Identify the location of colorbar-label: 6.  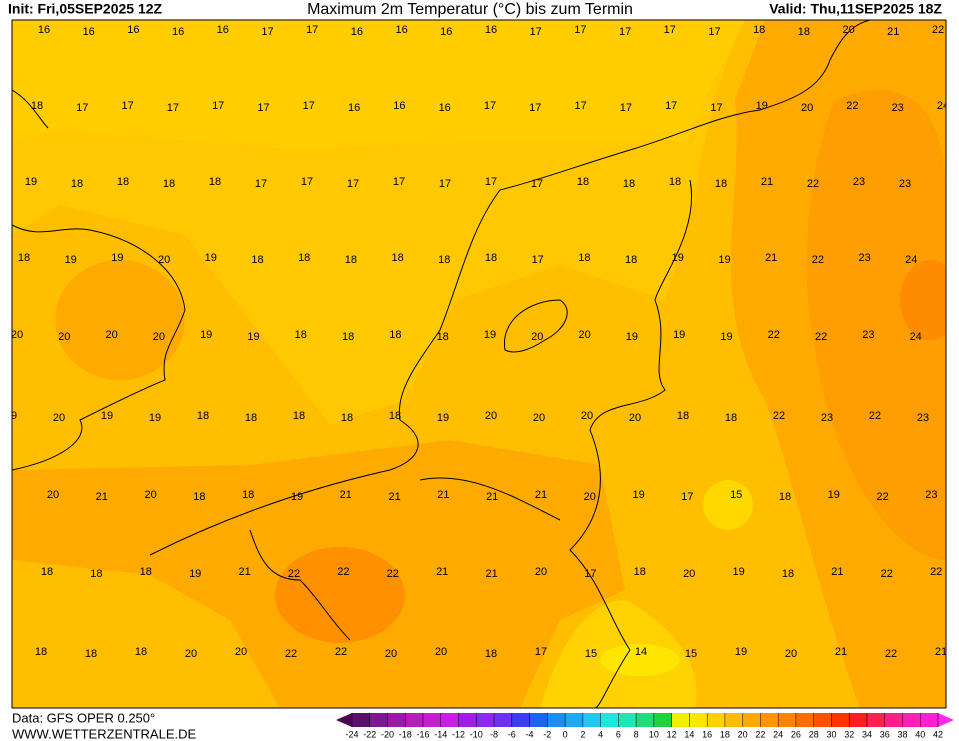
(618, 734).